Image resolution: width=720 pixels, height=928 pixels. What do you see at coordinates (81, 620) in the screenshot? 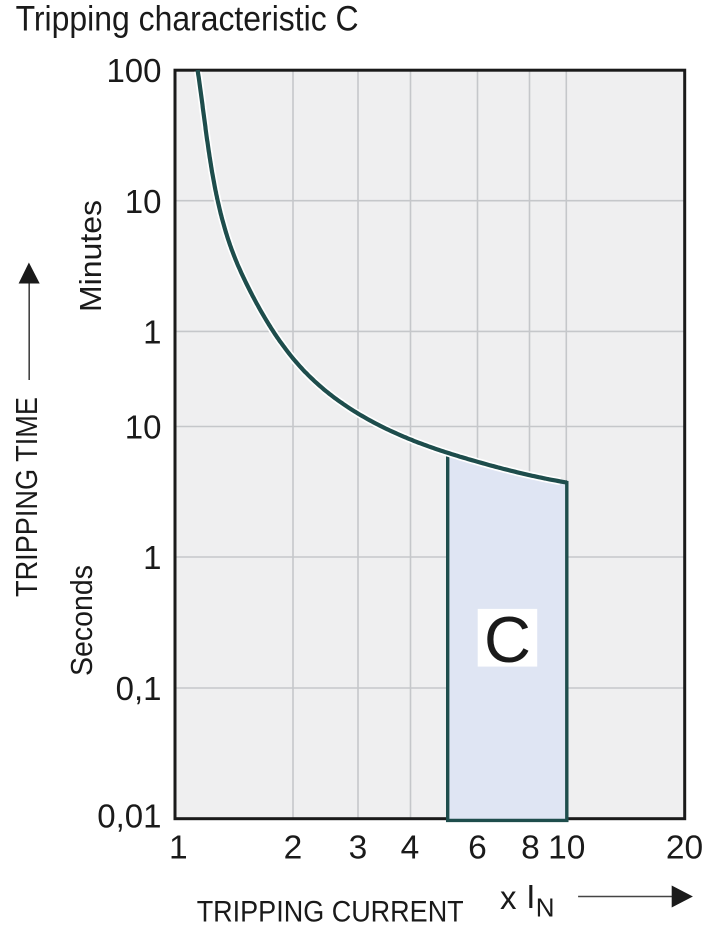
I see `svg-text: Seconds` at bounding box center [81, 620].